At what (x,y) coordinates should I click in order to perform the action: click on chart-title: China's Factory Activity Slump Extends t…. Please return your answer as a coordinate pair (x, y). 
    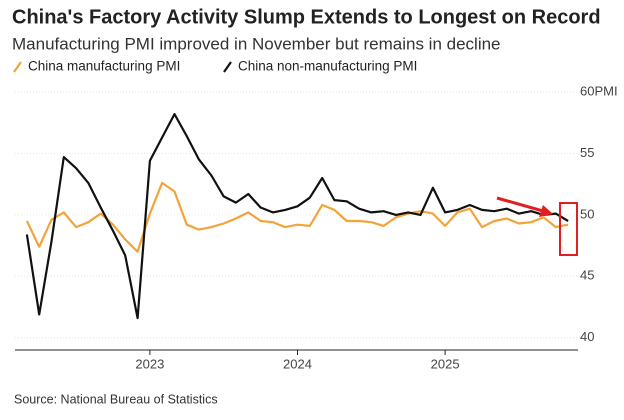
    Looking at the image, I should click on (306, 17).